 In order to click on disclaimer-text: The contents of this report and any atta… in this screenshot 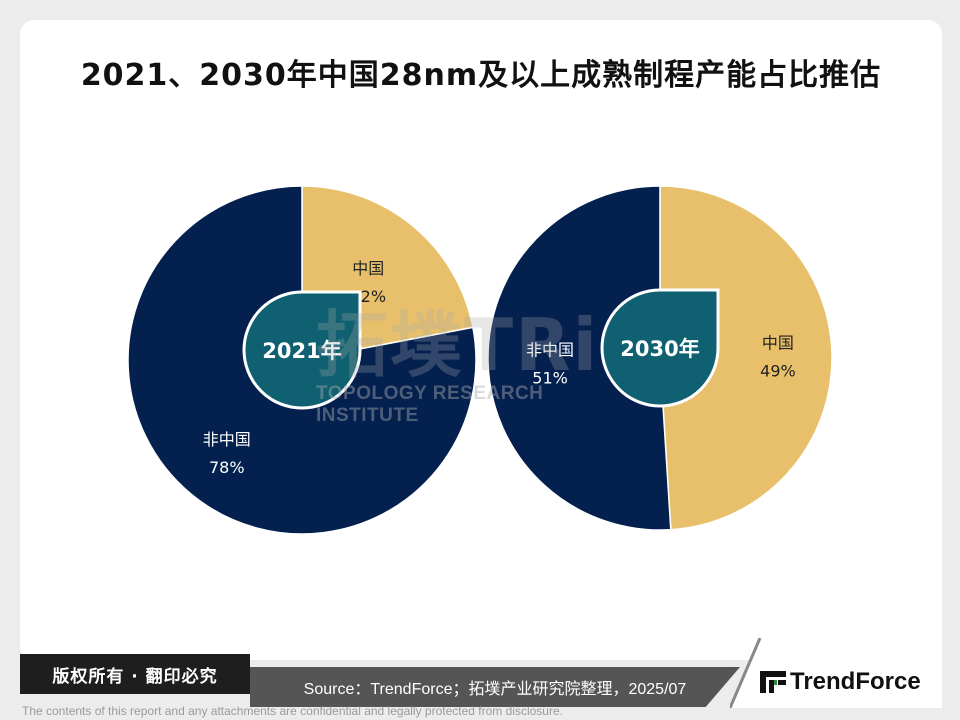, I will do `click(292, 711)`.